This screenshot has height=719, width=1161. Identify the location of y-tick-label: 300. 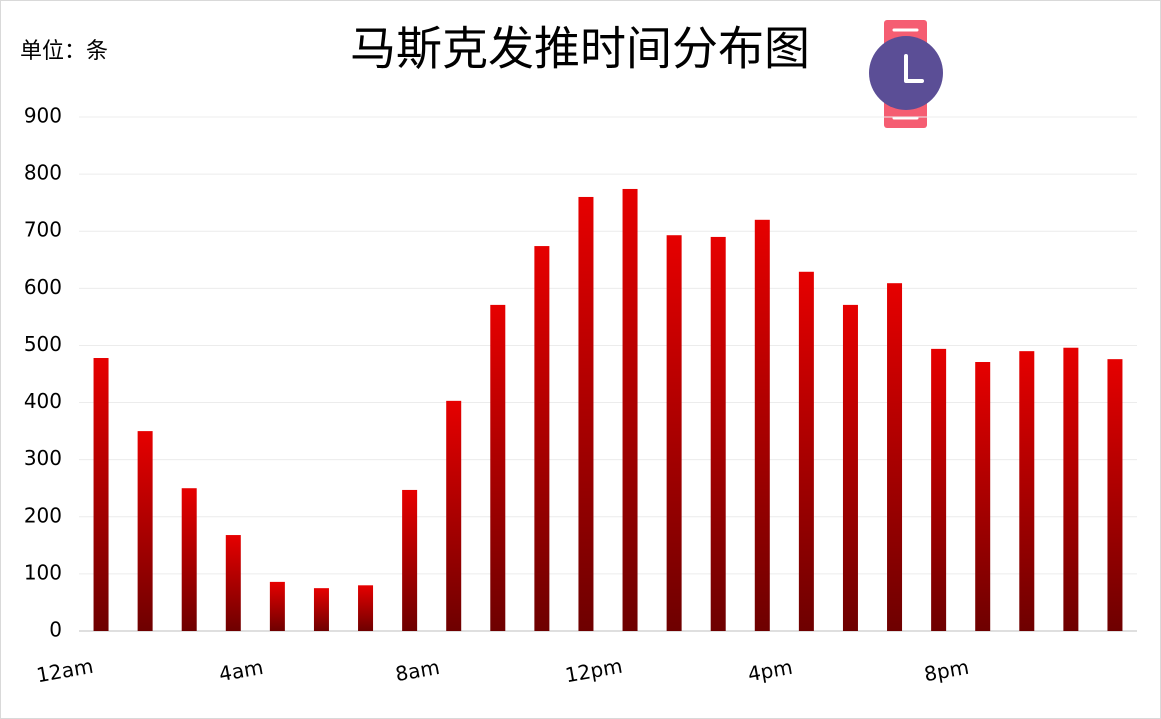
(43, 458).